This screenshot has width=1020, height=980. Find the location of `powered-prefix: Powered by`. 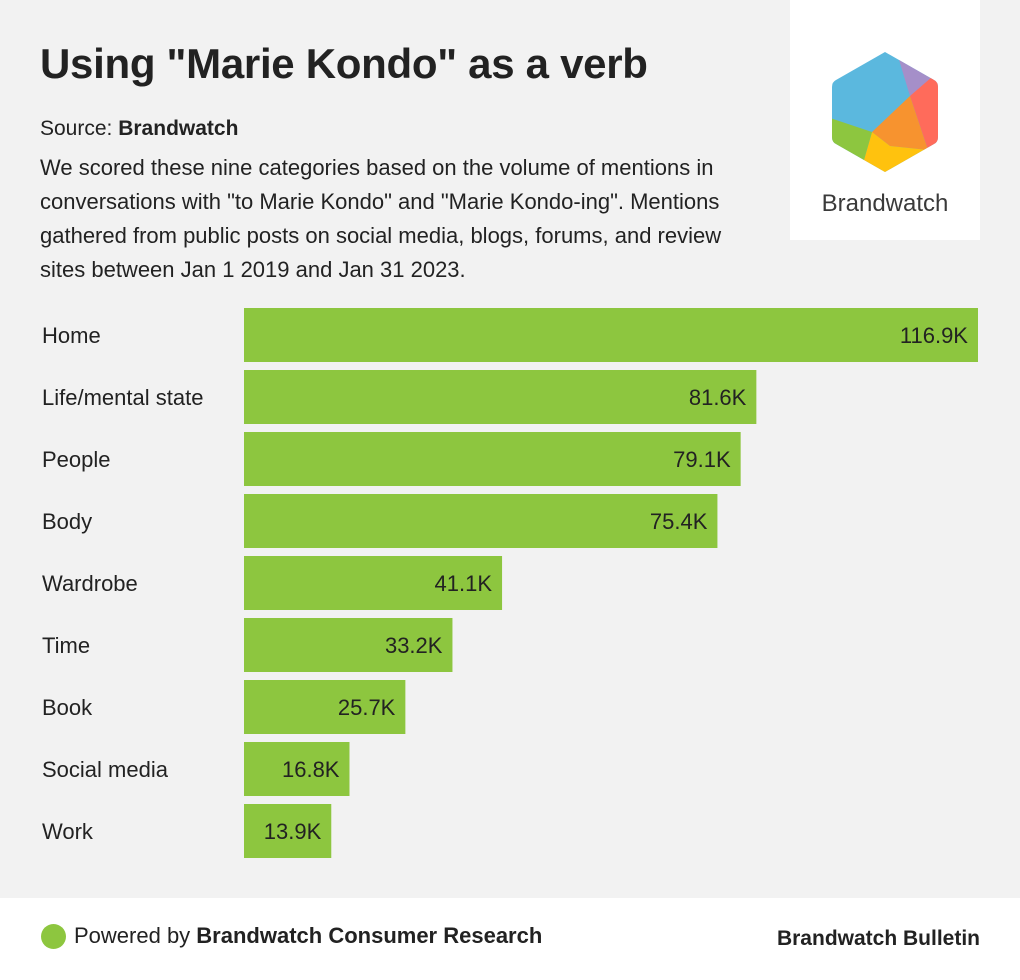

powered-prefix: Powered by is located at coordinates (135, 935).